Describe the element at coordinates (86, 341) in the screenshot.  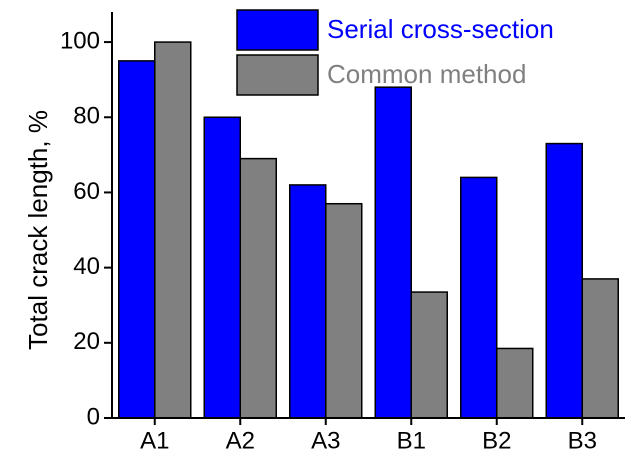
I see `y-tick-label: 20` at that location.